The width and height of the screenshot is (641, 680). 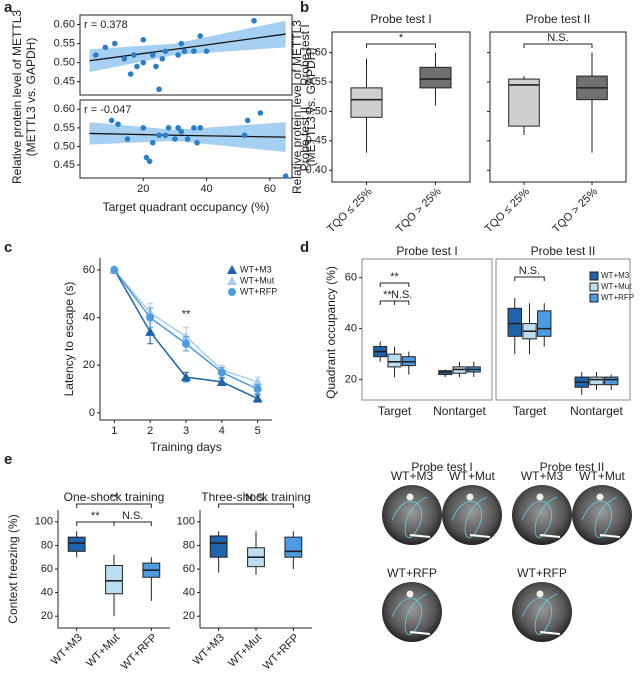 What do you see at coordinates (103, 651) in the screenshot?
I see `x-tick-label: WT+Mut` at bounding box center [103, 651].